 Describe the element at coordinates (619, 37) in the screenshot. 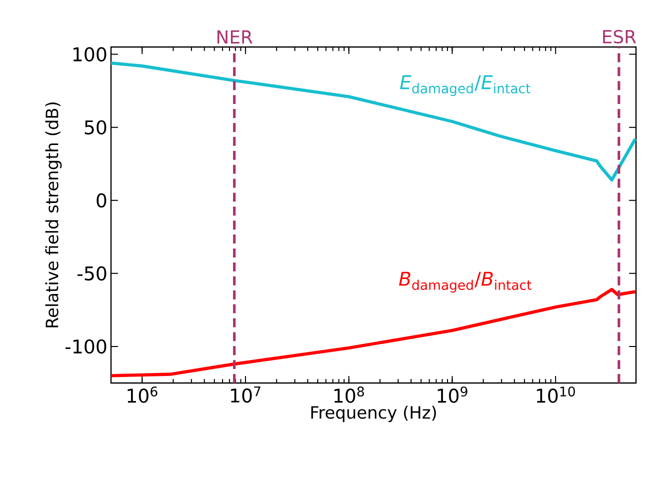

I see `ref-line-label: ESR` at that location.